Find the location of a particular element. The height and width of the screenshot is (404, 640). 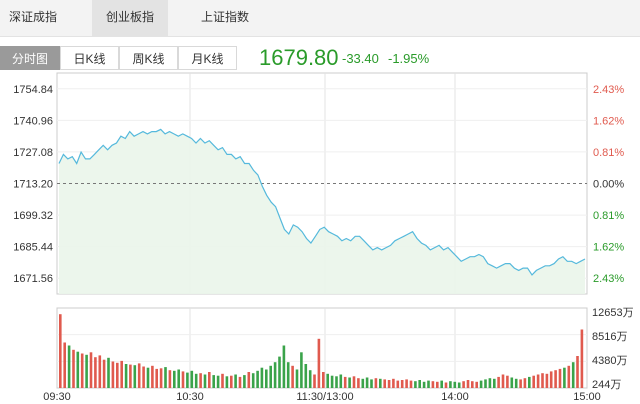

time-tick-label: 11:30/13:00 is located at coordinates (324, 397).